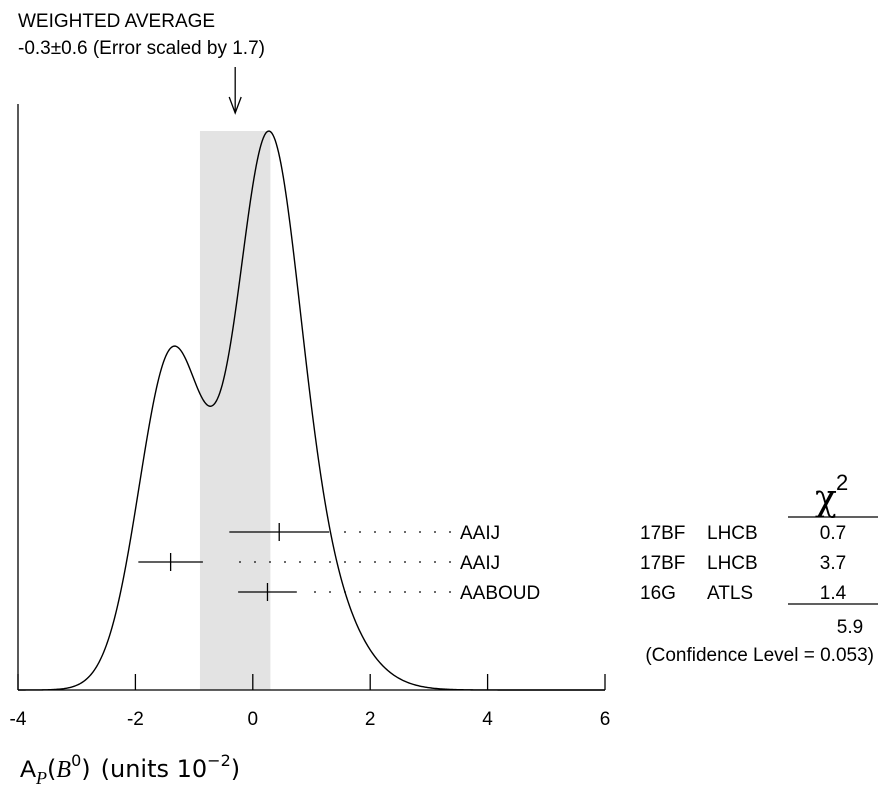 Image resolution: width=878 pixels, height=793 pixels. What do you see at coordinates (605, 719) in the screenshot?
I see `x-tick-label: 6` at bounding box center [605, 719].